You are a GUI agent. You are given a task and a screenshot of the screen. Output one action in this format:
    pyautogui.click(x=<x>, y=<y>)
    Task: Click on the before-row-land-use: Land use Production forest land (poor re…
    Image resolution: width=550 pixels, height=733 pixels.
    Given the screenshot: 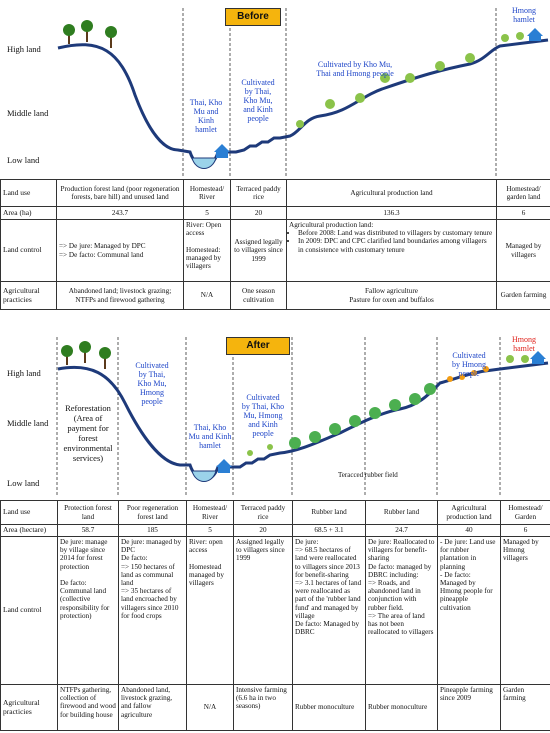 What is the action you would take?
    pyautogui.click(x=275, y=193)
    